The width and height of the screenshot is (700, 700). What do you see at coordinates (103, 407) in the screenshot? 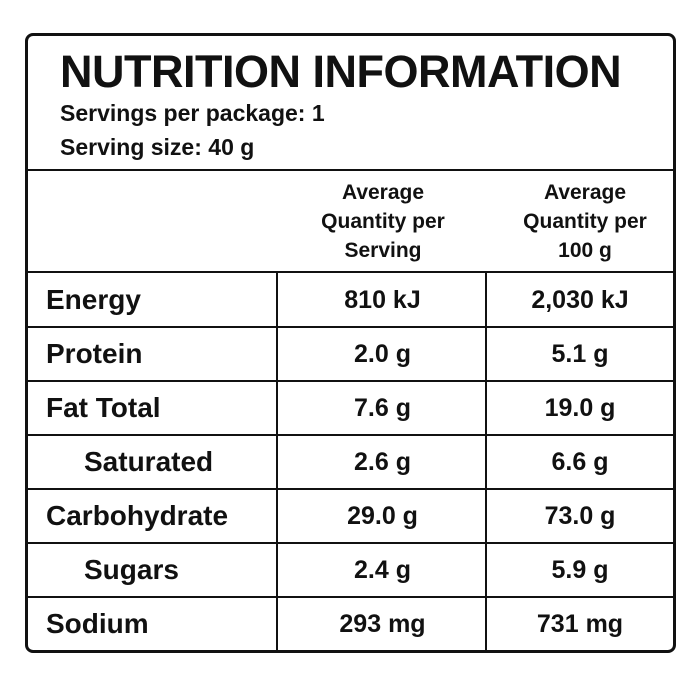
I see `nutrient-name: Fat Total` at bounding box center [103, 407].